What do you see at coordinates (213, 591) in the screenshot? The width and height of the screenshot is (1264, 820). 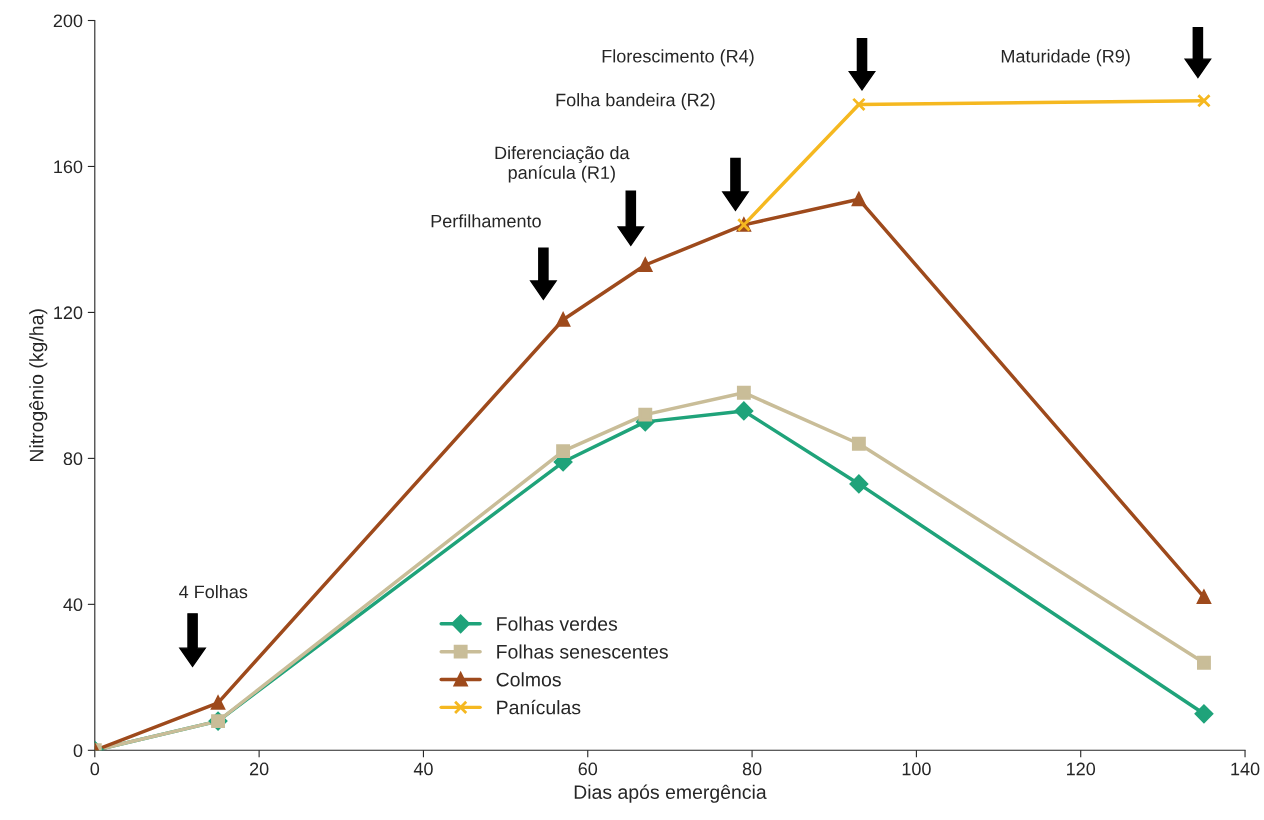 I see `annotation: 4 Folhas` at bounding box center [213, 591].